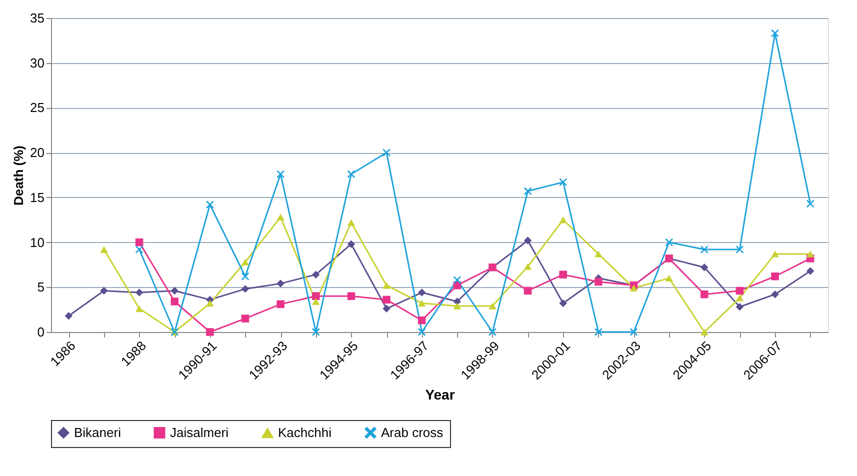 This screenshot has width=857, height=476. Describe the element at coordinates (98, 432) in the screenshot. I see `legend-label: Bikaneri` at that location.